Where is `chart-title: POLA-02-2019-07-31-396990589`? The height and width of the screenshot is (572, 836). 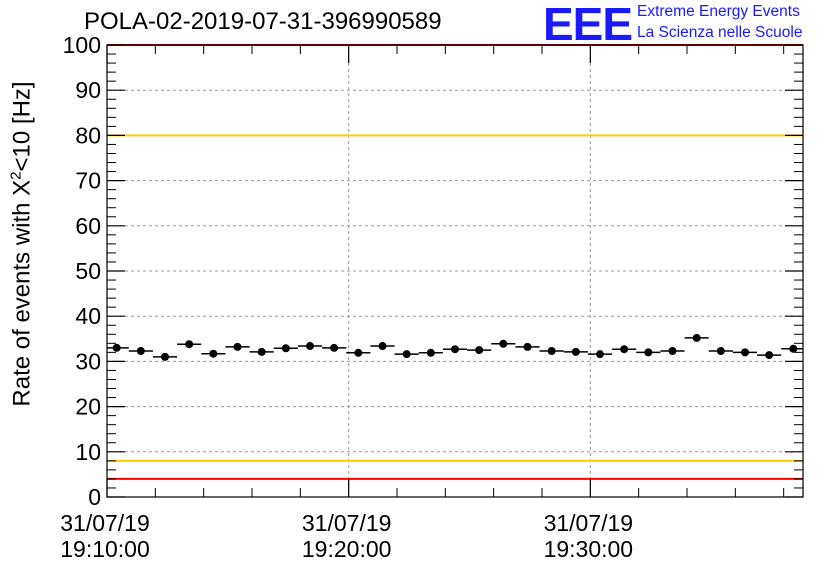 chart-title: POLA-02-2019-07-31-396990589 is located at coordinates (263, 21).